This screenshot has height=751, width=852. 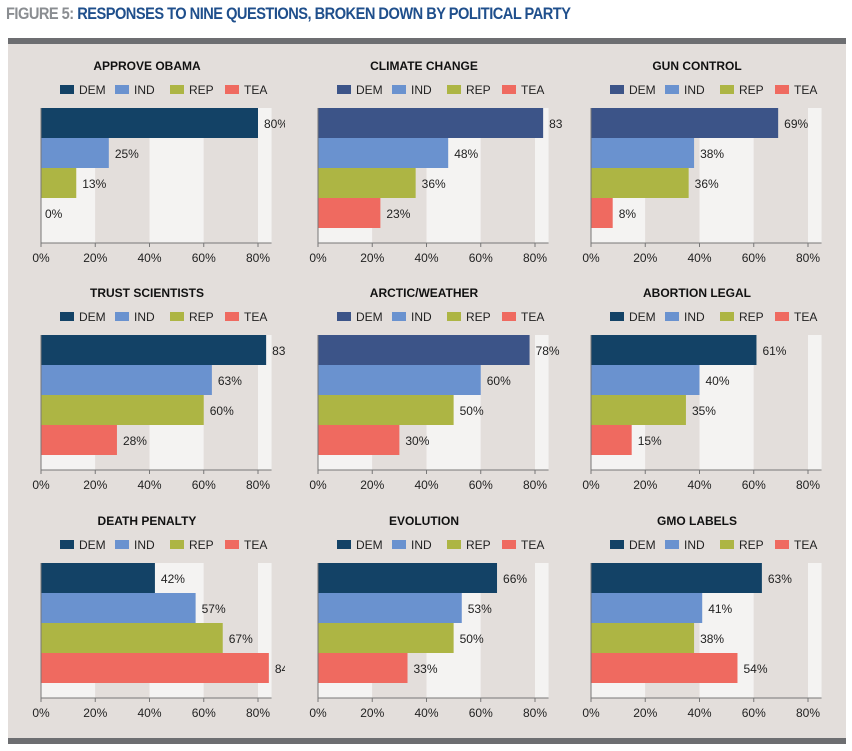 What do you see at coordinates (280, 669) in the screenshot?
I see `data-label-tea: 84%` at bounding box center [280, 669].